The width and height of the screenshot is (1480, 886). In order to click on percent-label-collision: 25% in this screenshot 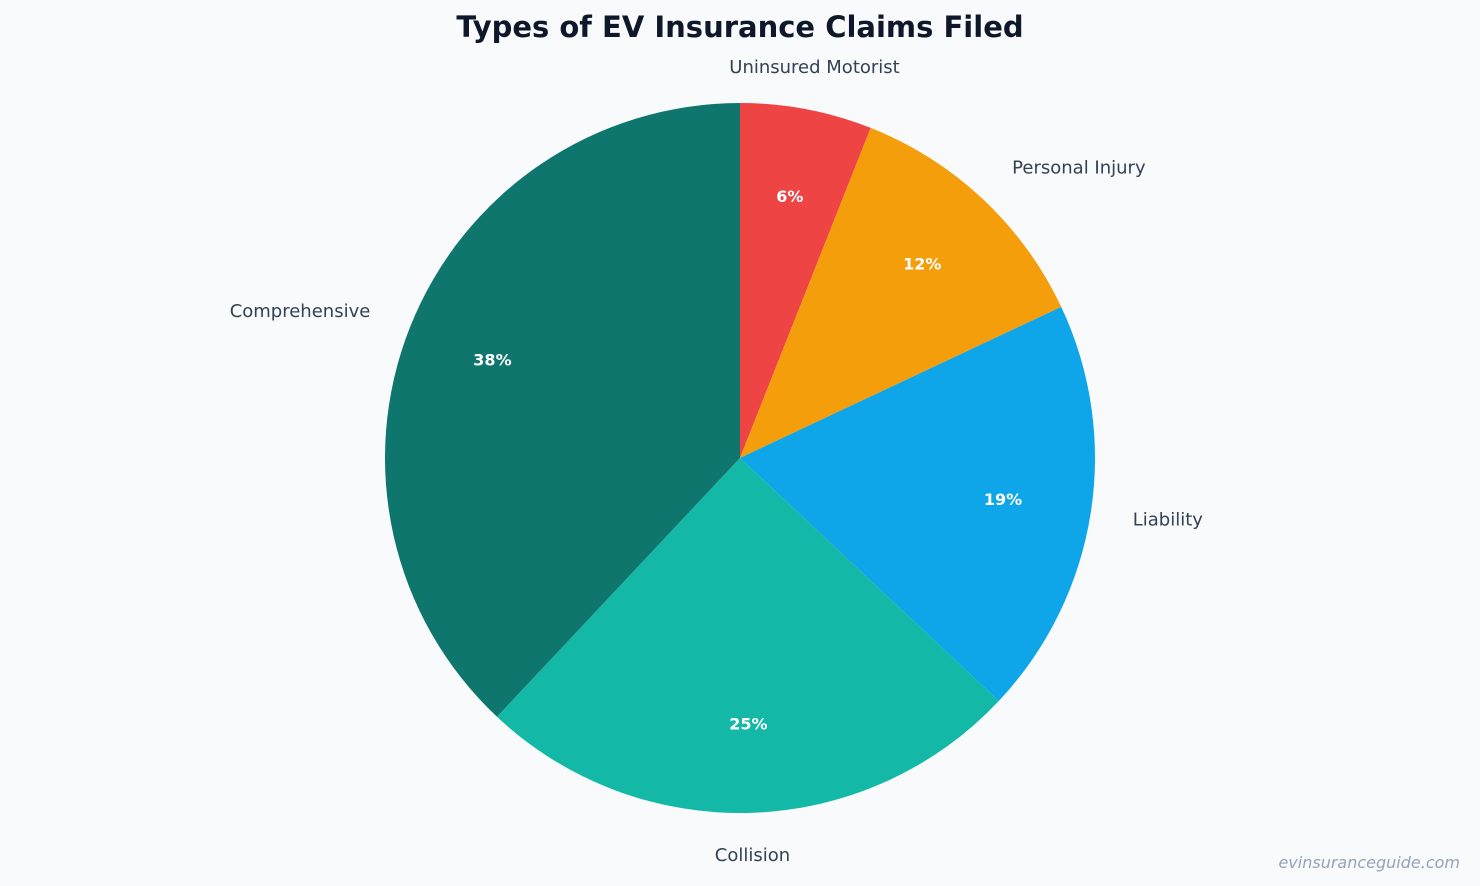, I will do `click(748, 724)`.